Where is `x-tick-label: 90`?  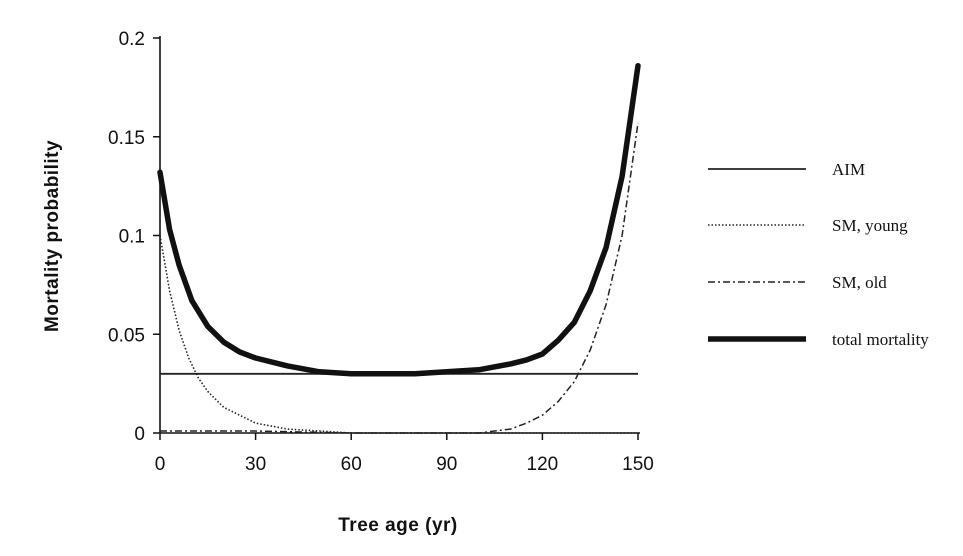 x-tick-label: 90 is located at coordinates (446, 464).